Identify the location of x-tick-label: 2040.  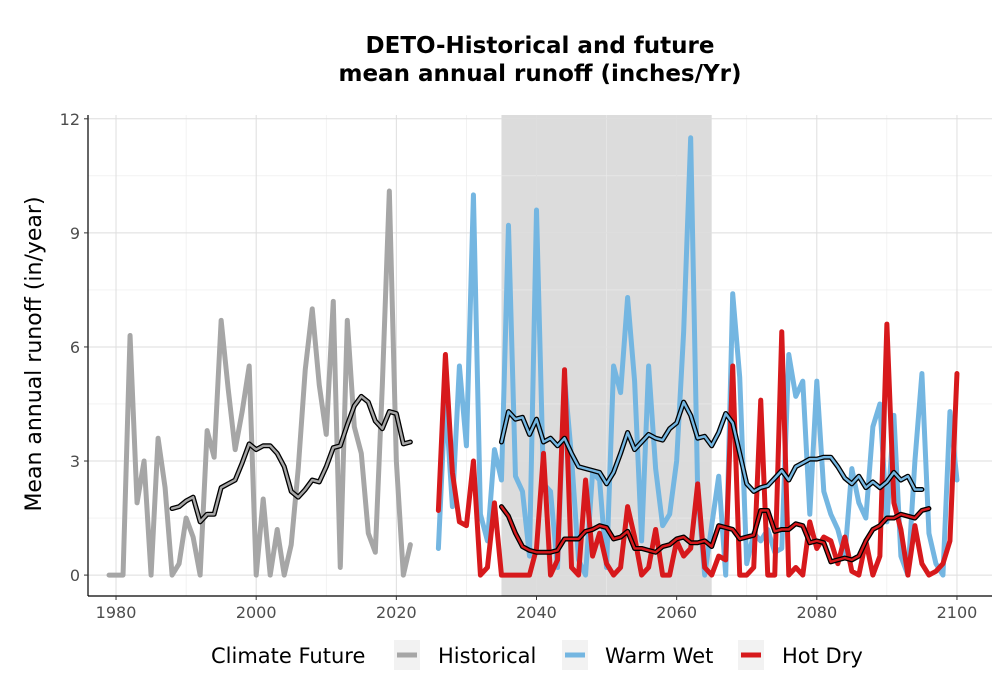
(536, 612).